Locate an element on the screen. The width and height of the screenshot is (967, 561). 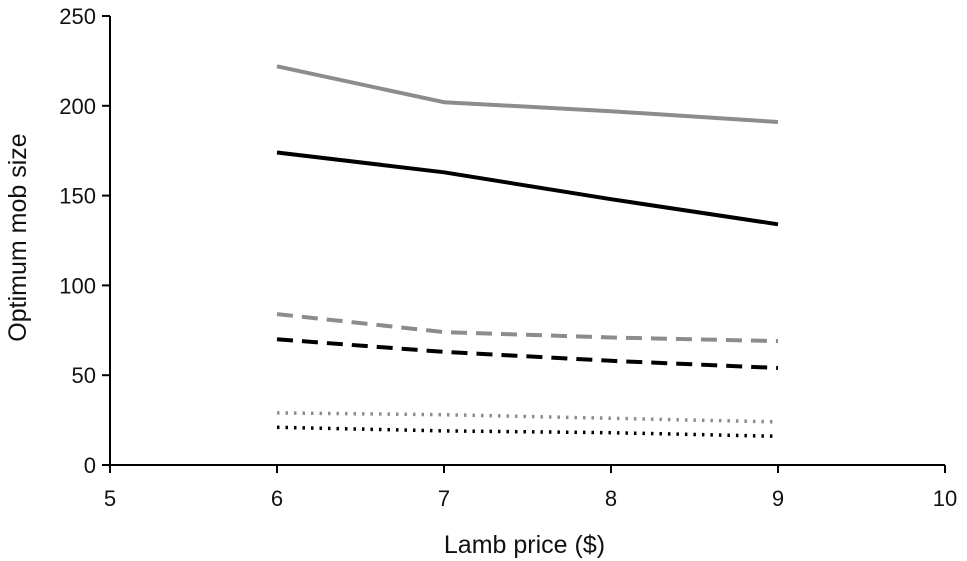
series-line-dotted-black is located at coordinates (527, 432).